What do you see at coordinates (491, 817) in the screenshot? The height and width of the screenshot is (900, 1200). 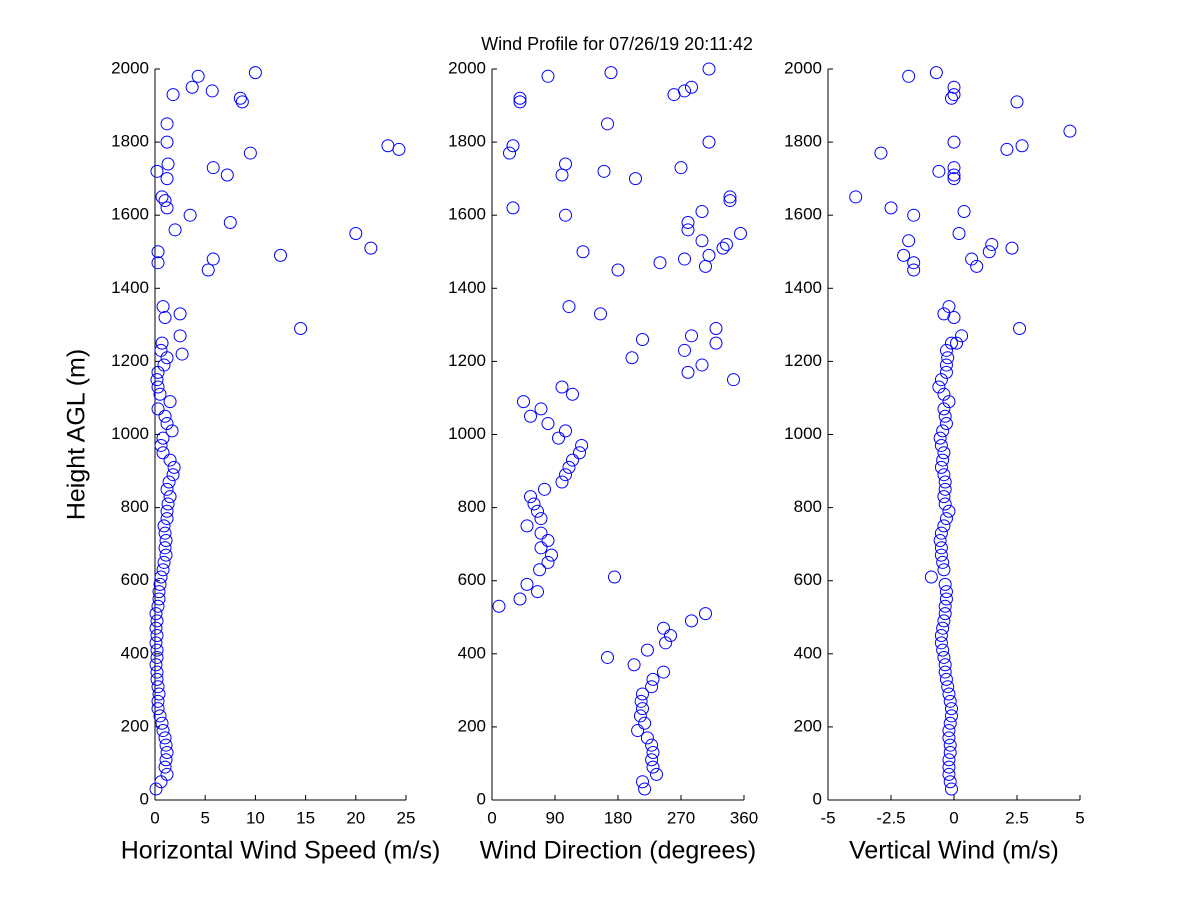 I see `x-tick-label: 0` at bounding box center [491, 817].